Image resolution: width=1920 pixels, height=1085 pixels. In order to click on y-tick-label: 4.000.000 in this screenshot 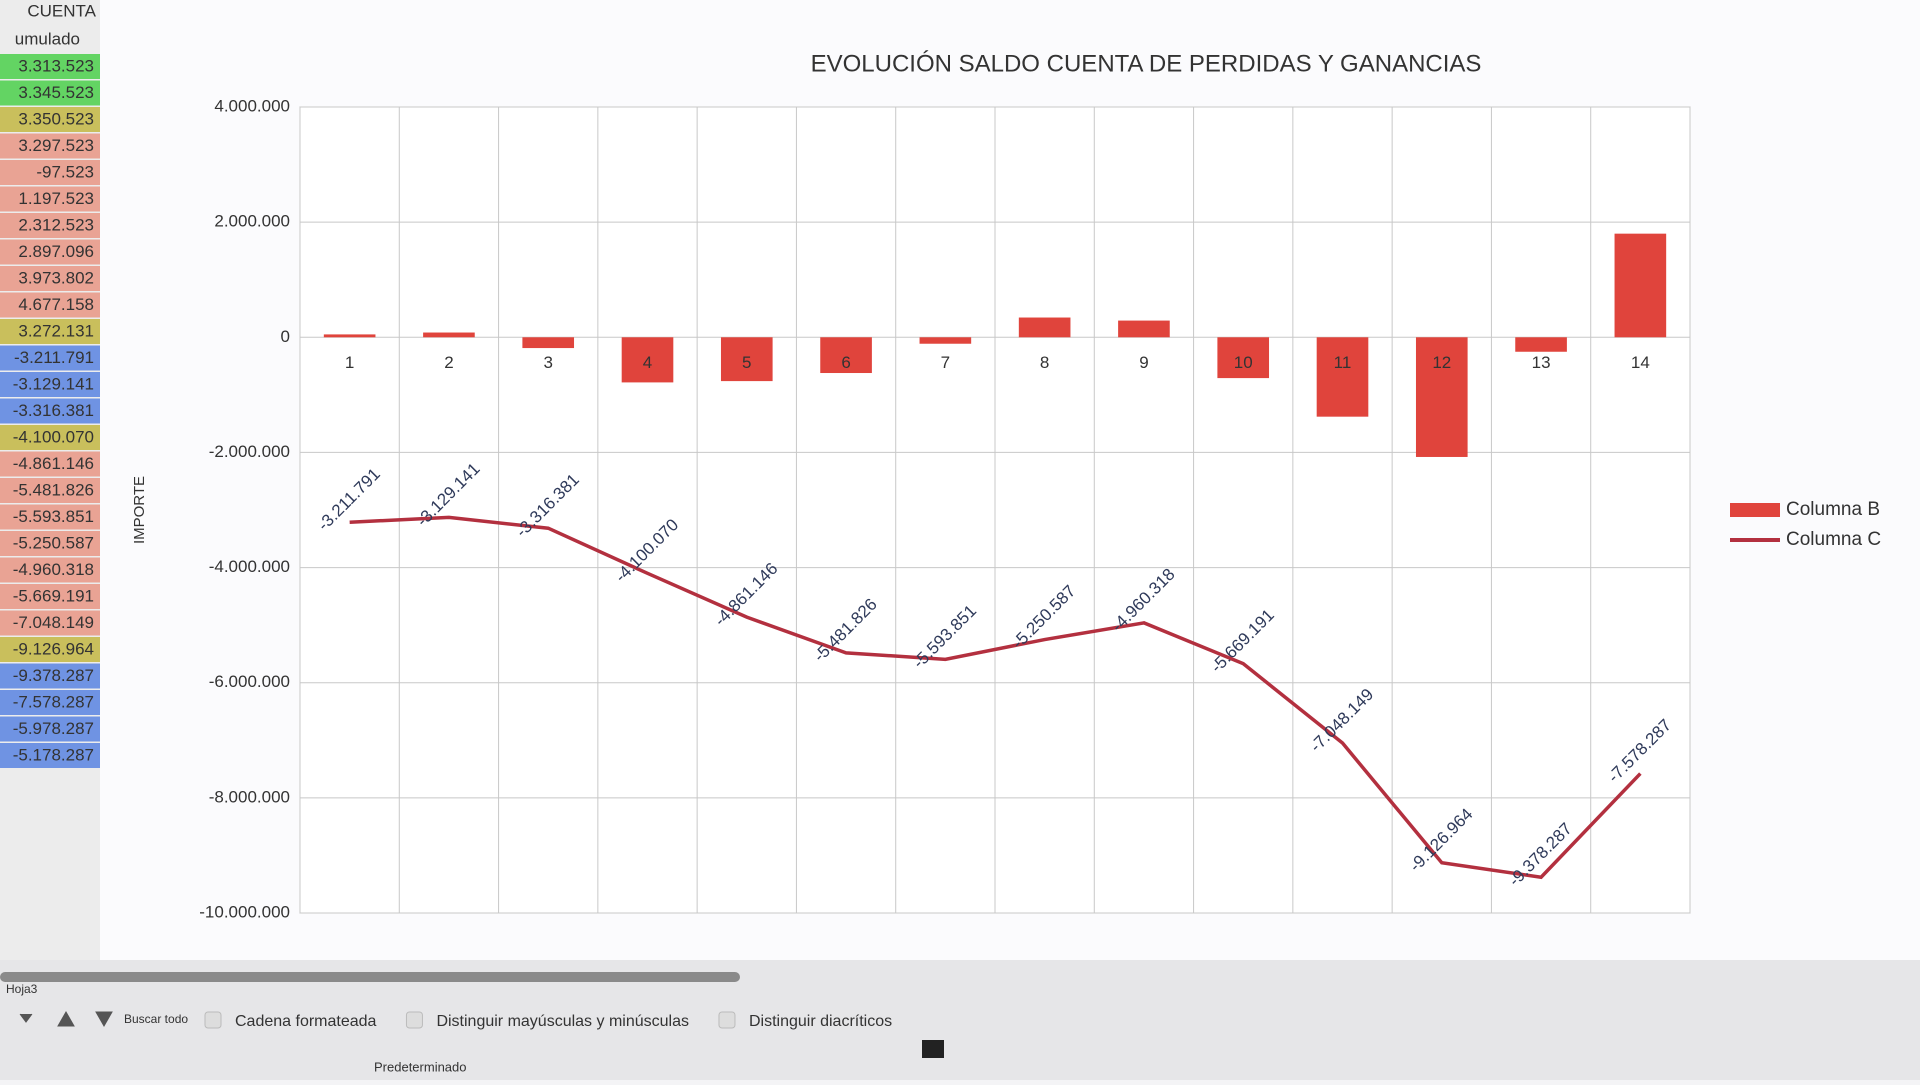, I will do `click(252, 105)`.